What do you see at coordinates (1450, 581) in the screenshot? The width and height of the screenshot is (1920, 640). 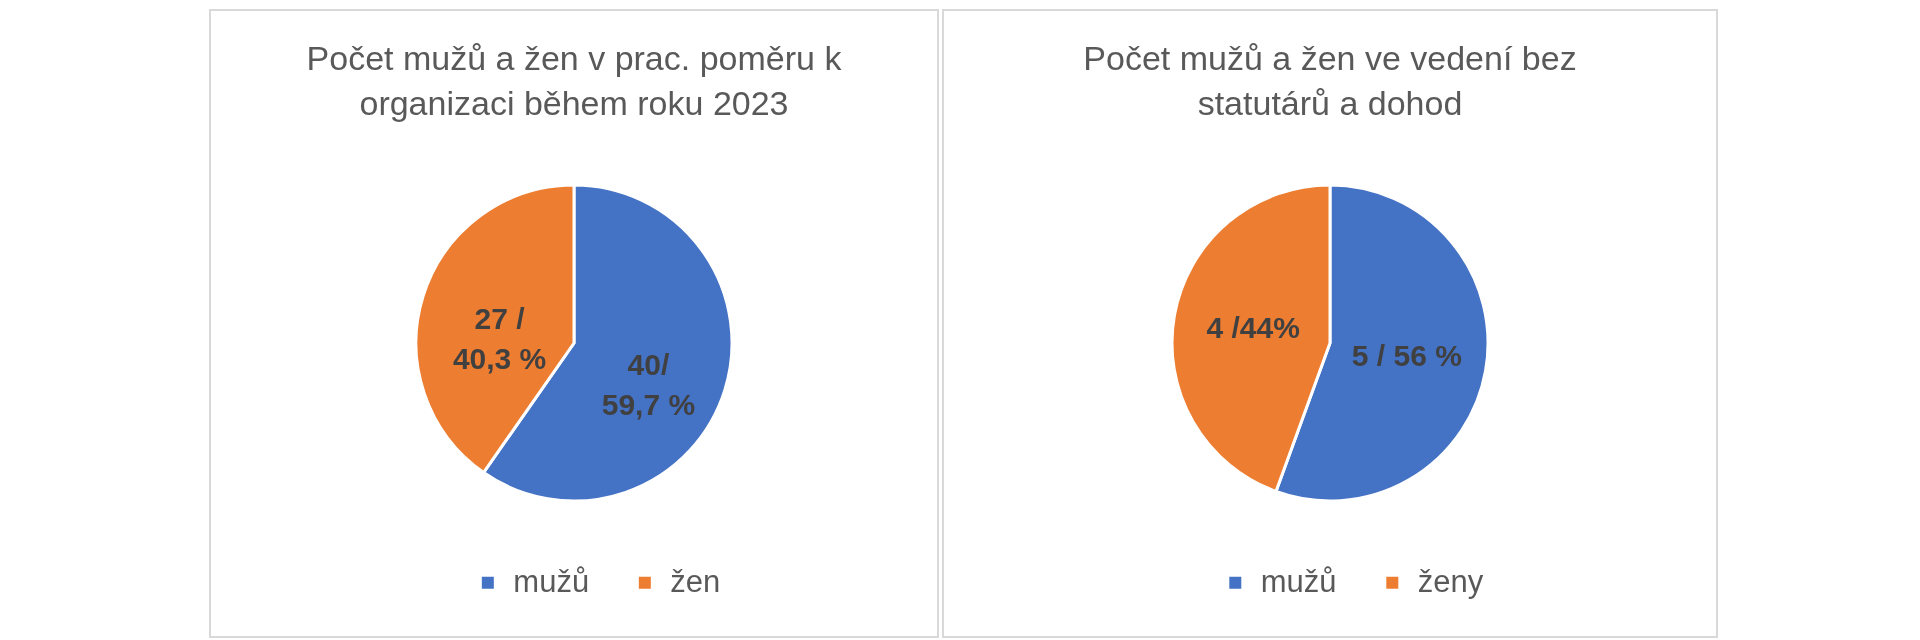 I see `legend-label: ženy` at bounding box center [1450, 581].